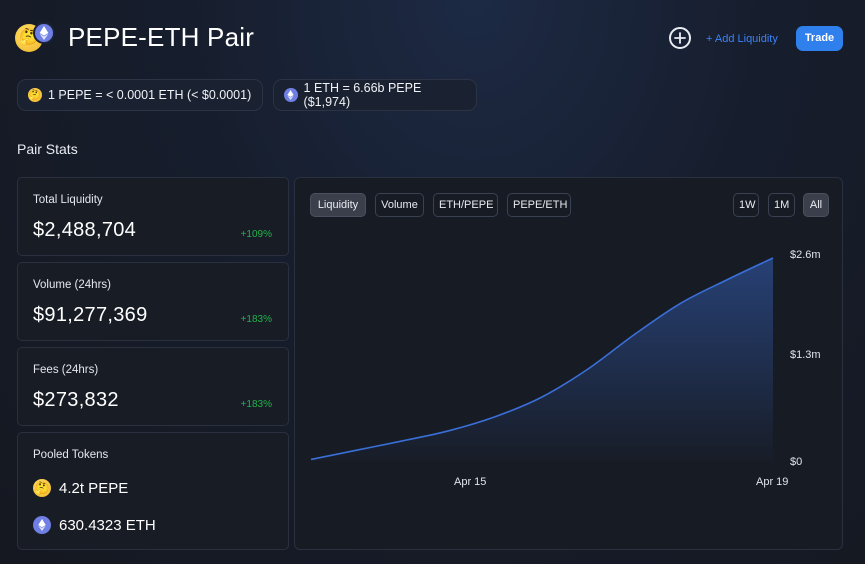  Describe the element at coordinates (796, 462) in the screenshot. I see `y-tick-label: $0` at that location.